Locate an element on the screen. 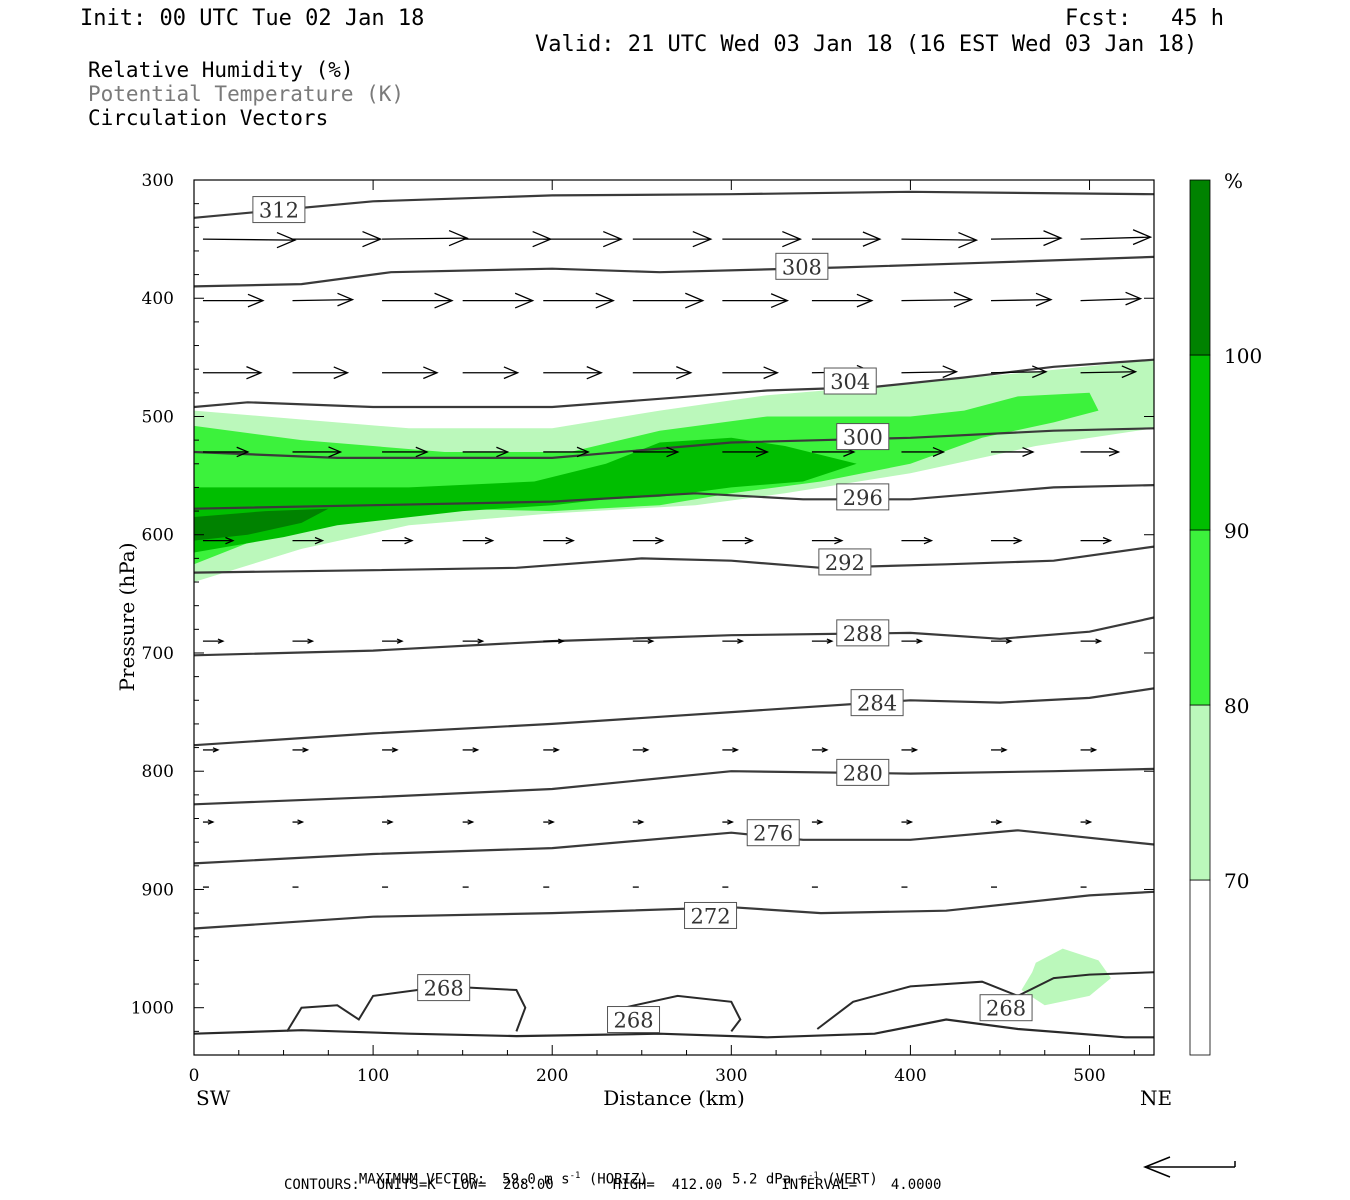  theta-label-288-box is located at coordinates (863, 633).